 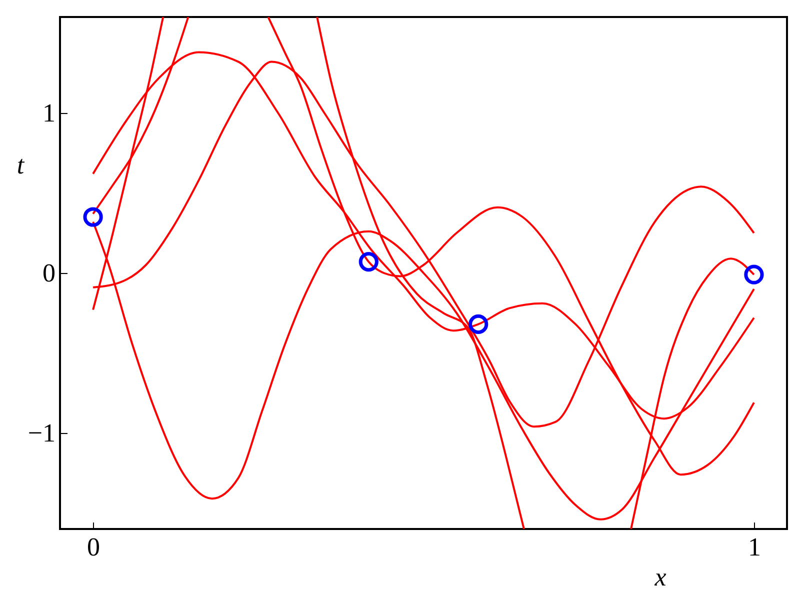 What do you see at coordinates (49, 273) in the screenshot?
I see `y-tick-label: 0` at bounding box center [49, 273].